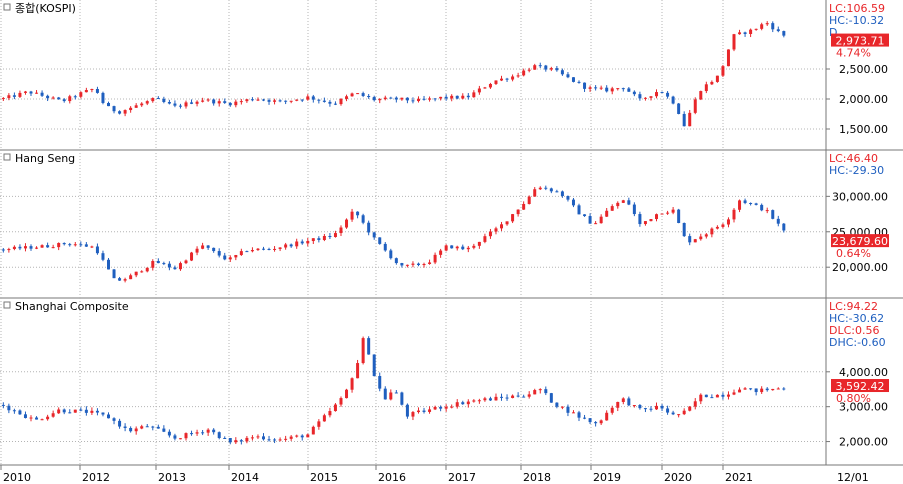 This screenshot has width=903, height=484. What do you see at coordinates (833, 32) in the screenshot?
I see `info-line: D` at bounding box center [833, 32].